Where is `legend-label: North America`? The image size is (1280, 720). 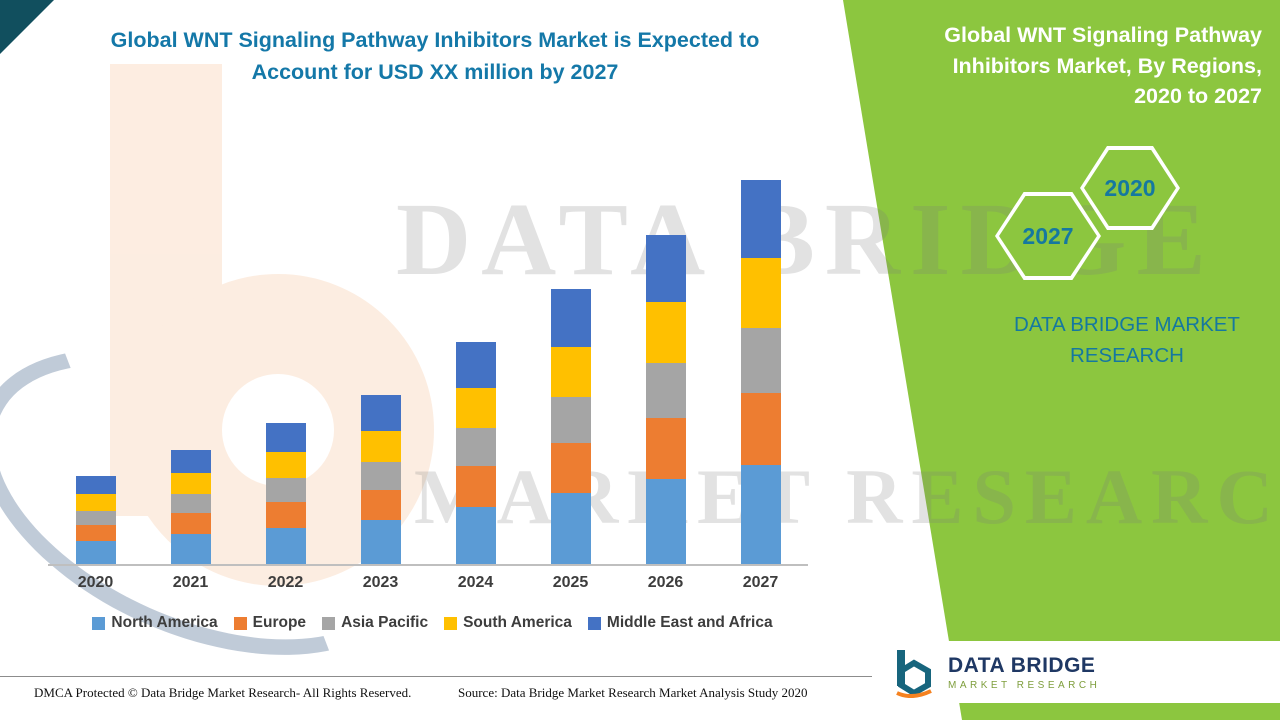
legend-label: North America is located at coordinates (164, 622).